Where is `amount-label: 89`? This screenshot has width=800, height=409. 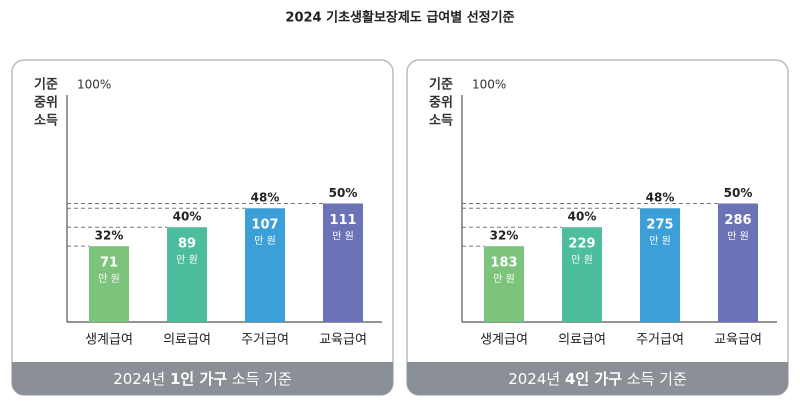
amount-label: 89 is located at coordinates (187, 244).